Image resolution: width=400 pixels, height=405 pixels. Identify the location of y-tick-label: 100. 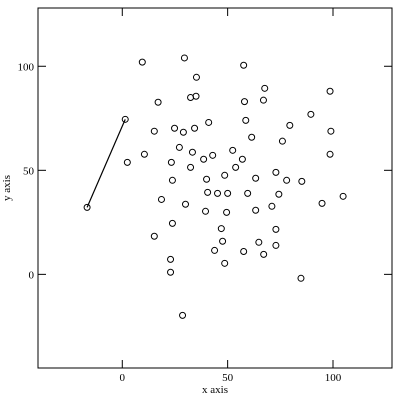
(26, 67).